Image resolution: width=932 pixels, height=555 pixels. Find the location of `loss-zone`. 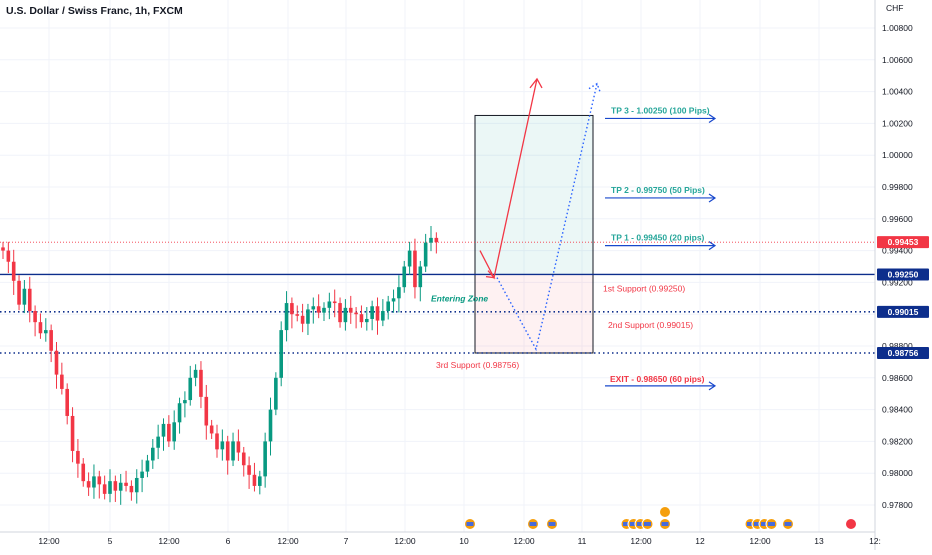

loss-zone is located at coordinates (534, 313).